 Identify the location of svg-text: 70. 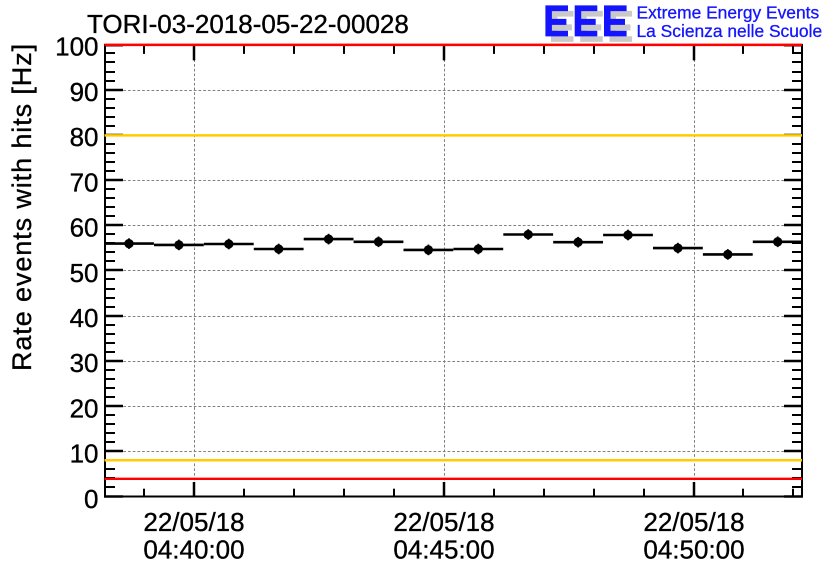
(84, 182).